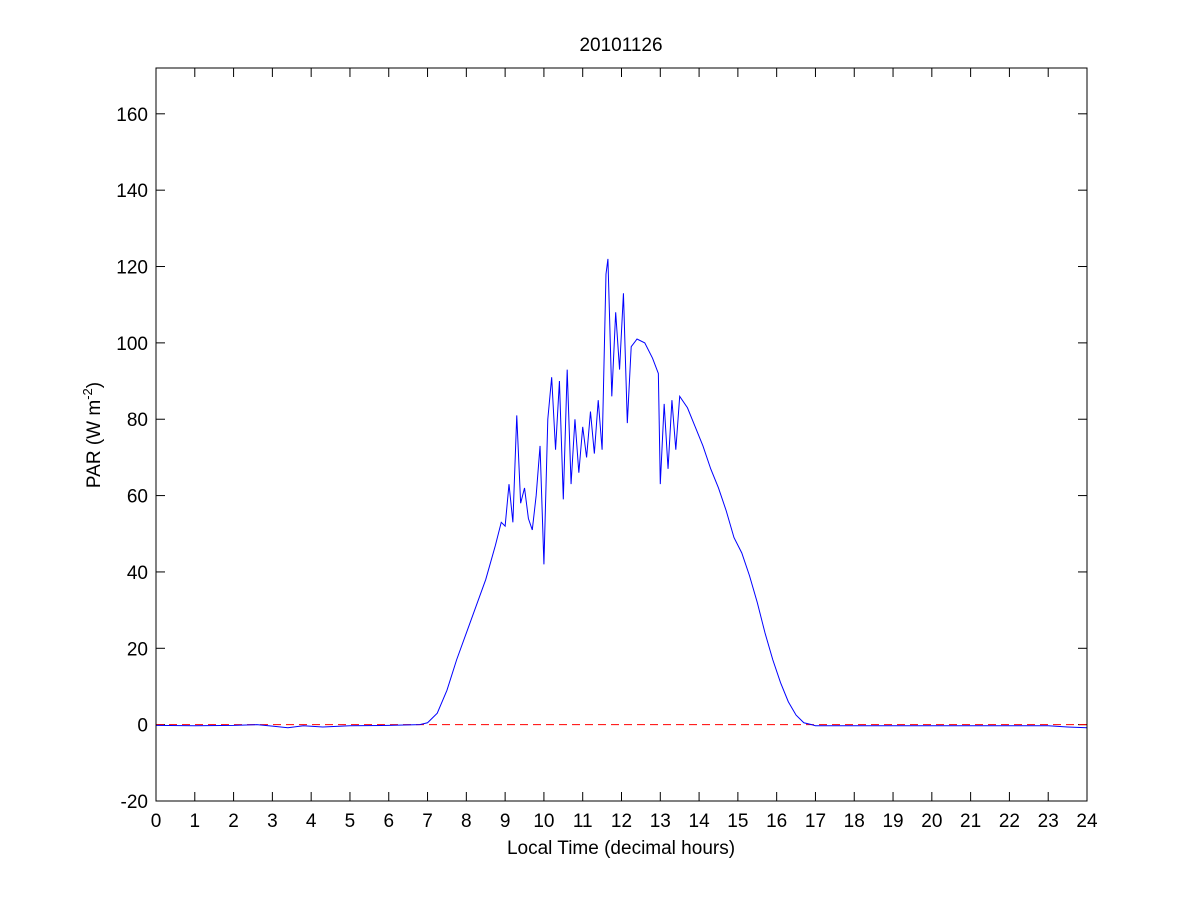 The width and height of the screenshot is (1201, 900). What do you see at coordinates (815, 821) in the screenshot?
I see `x-tick-label: 17` at bounding box center [815, 821].